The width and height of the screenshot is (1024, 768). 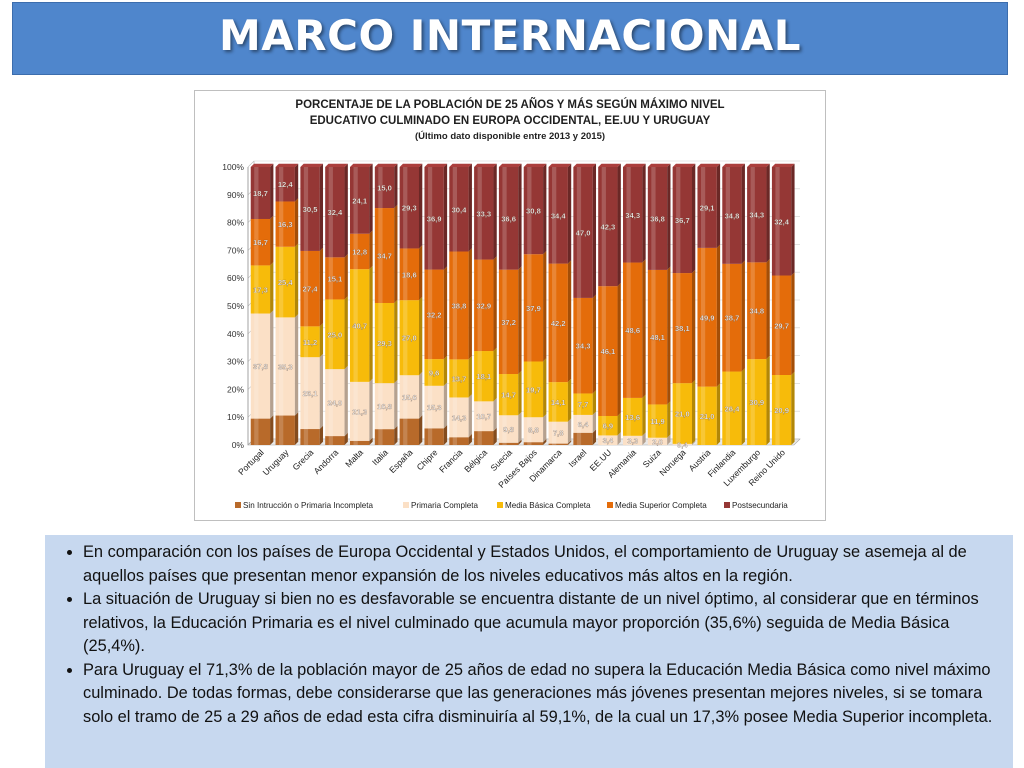 I want to click on data-label: 32,9, so click(x=483, y=305).